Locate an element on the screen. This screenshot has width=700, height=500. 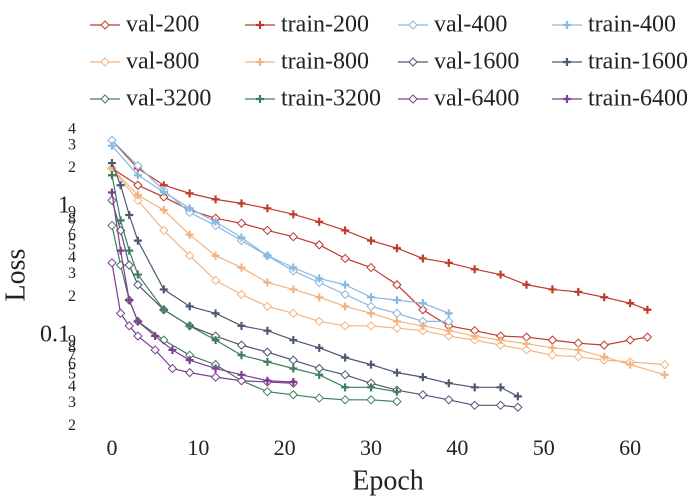
legend-label: val-6400 is located at coordinates (476, 99).